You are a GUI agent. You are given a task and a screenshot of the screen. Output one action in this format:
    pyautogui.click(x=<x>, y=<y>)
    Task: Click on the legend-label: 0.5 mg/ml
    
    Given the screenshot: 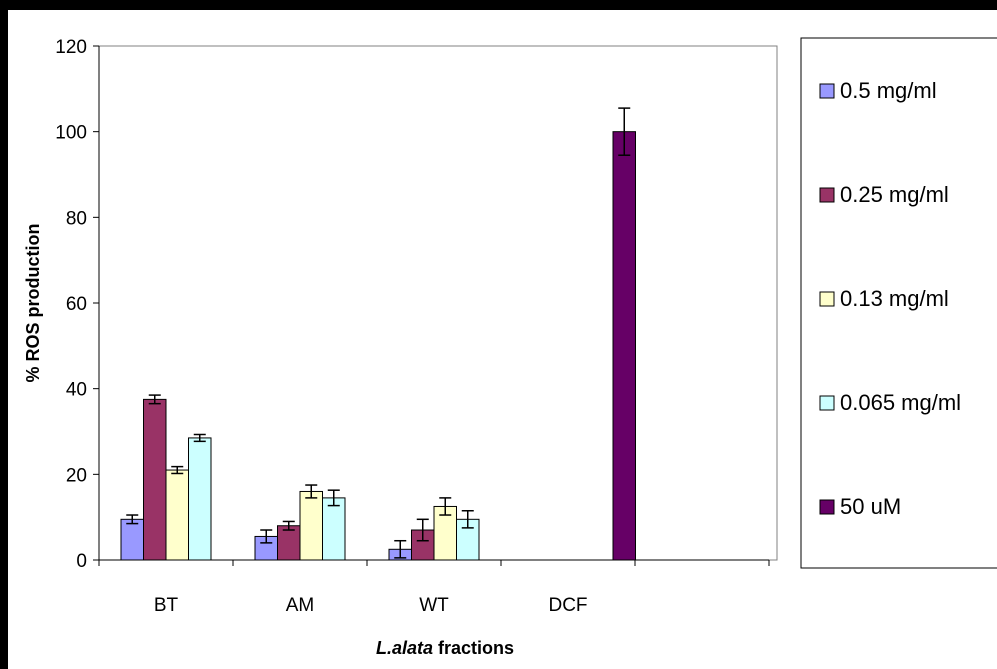 What is the action you would take?
    pyautogui.click(x=888, y=90)
    